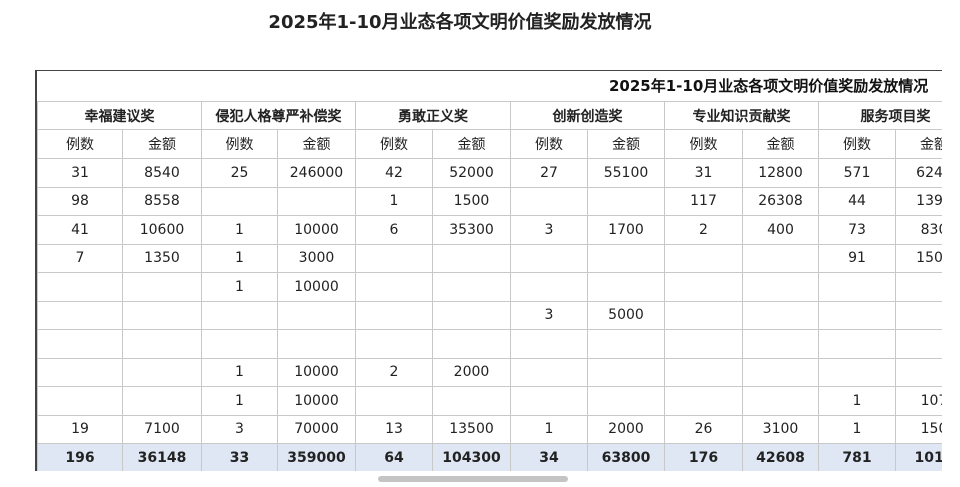 Image resolution: width=960 pixels, height=487 pixels. Describe the element at coordinates (626, 457) in the screenshot. I see `total-cell: 63800` at that location.